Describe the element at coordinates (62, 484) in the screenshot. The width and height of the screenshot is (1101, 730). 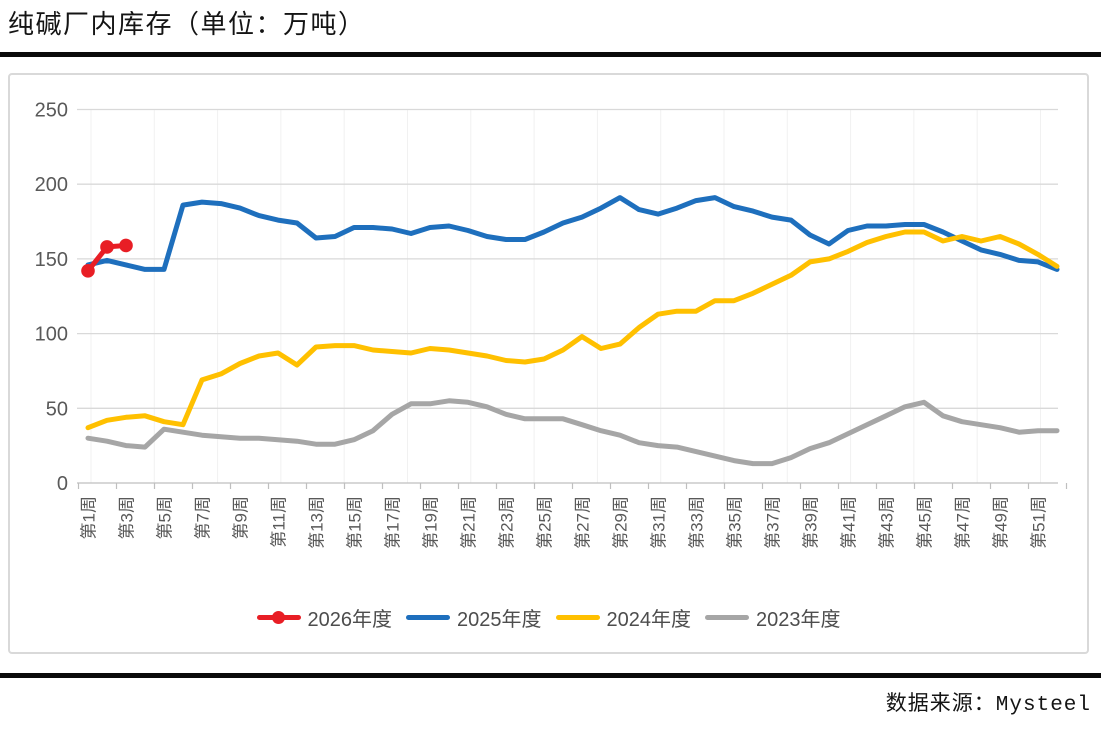
I see `y-axis-tick-label: 0` at that location.